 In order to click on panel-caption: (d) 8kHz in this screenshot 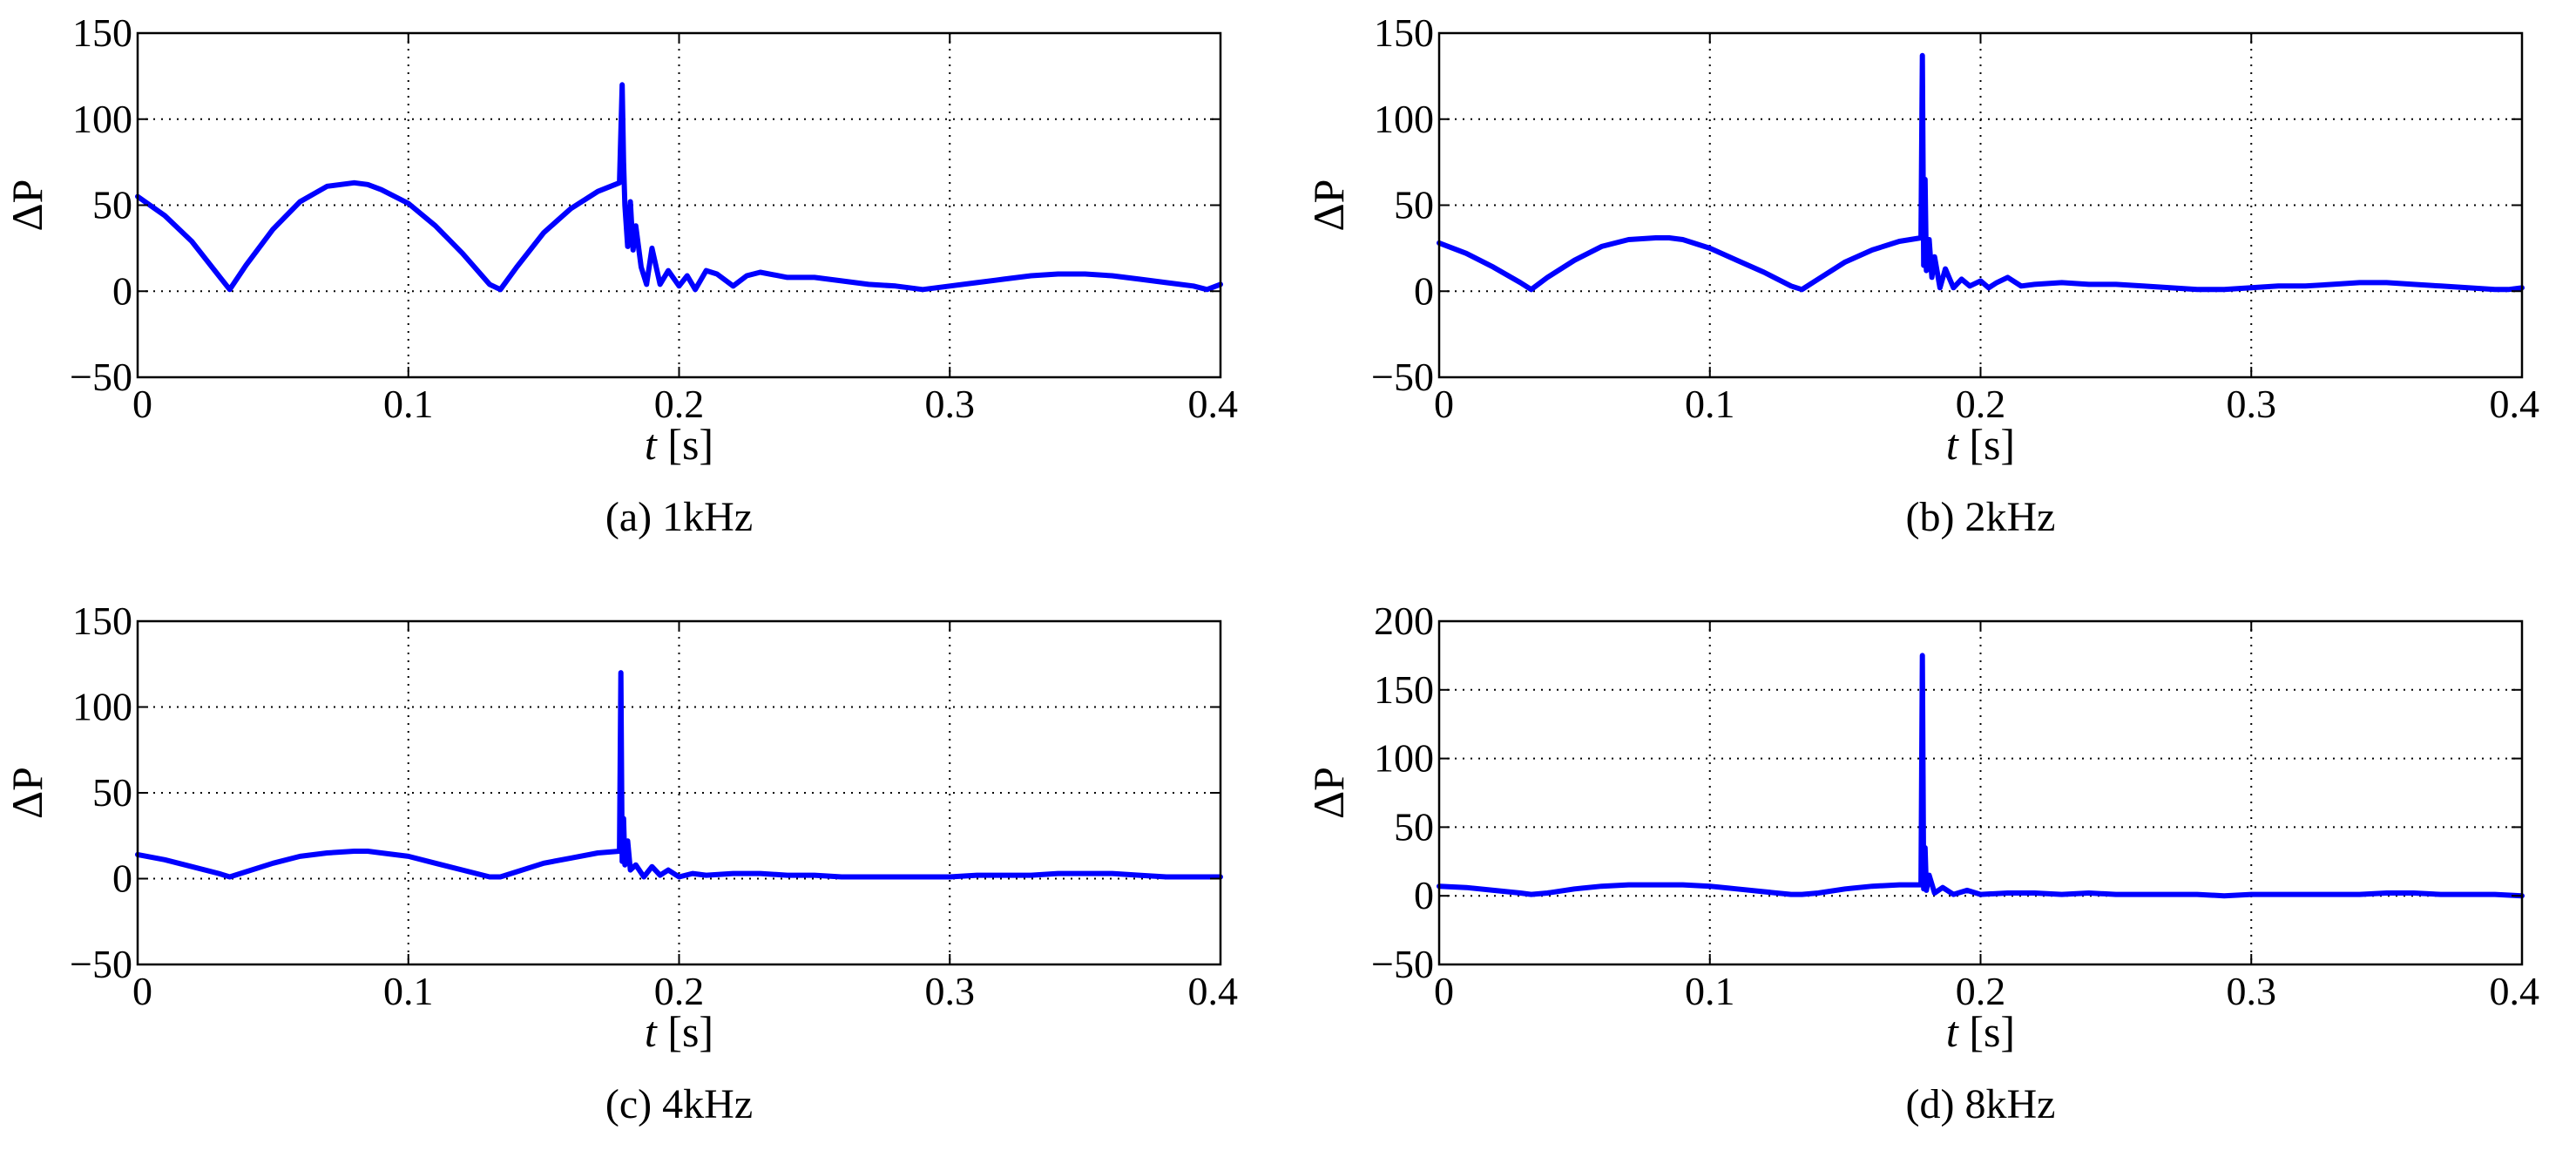, I will do `click(1981, 1104)`.